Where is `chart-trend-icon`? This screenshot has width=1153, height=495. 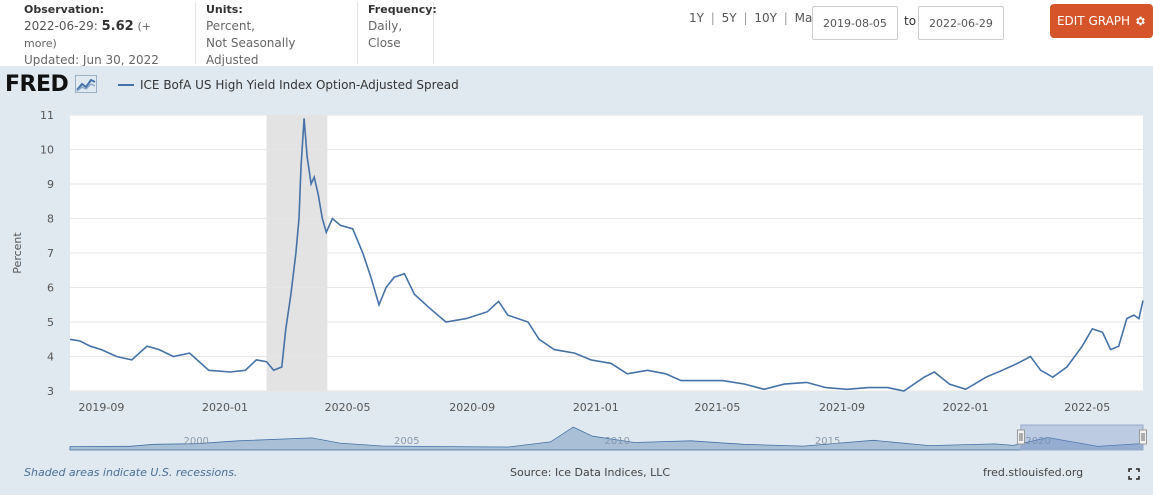 chart-trend-icon is located at coordinates (86, 84).